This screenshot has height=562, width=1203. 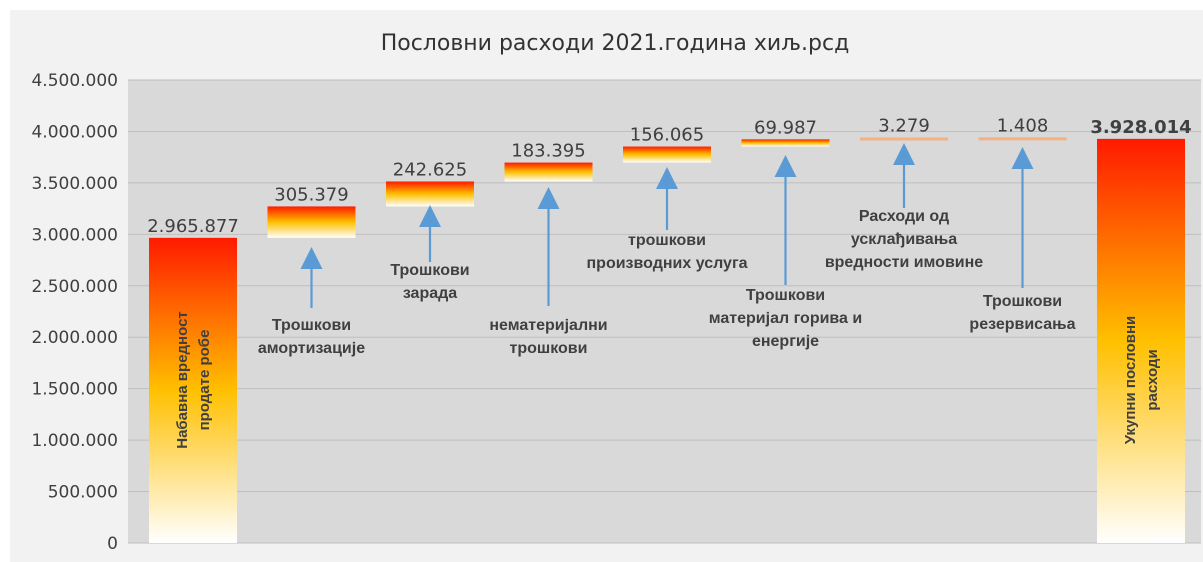 I want to click on data-label: 69.987, so click(x=785, y=127).